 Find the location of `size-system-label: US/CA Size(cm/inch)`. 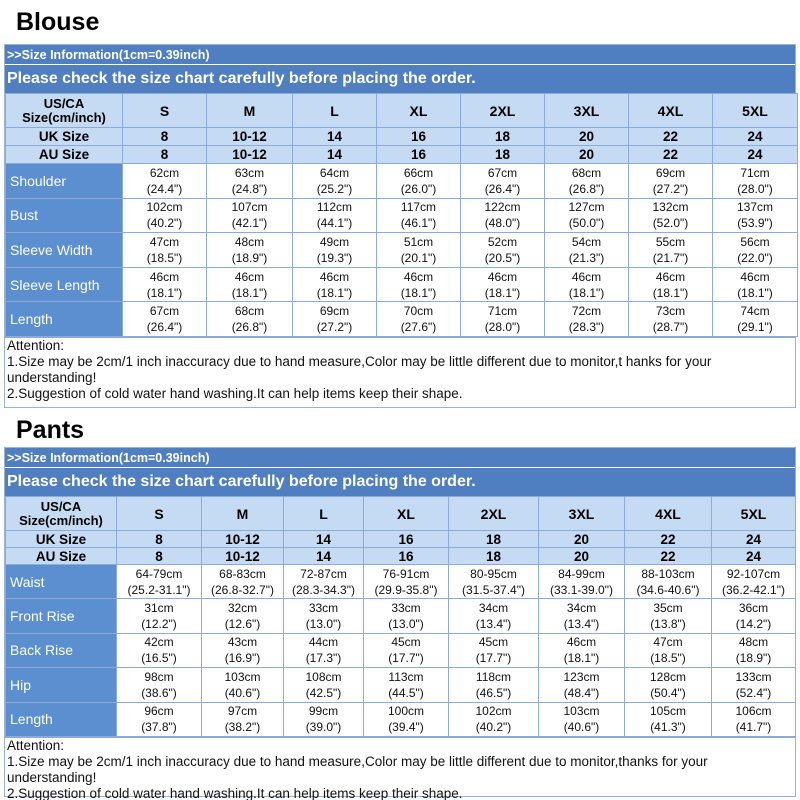

size-system-label: US/CA Size(cm/inch) is located at coordinates (61, 513).